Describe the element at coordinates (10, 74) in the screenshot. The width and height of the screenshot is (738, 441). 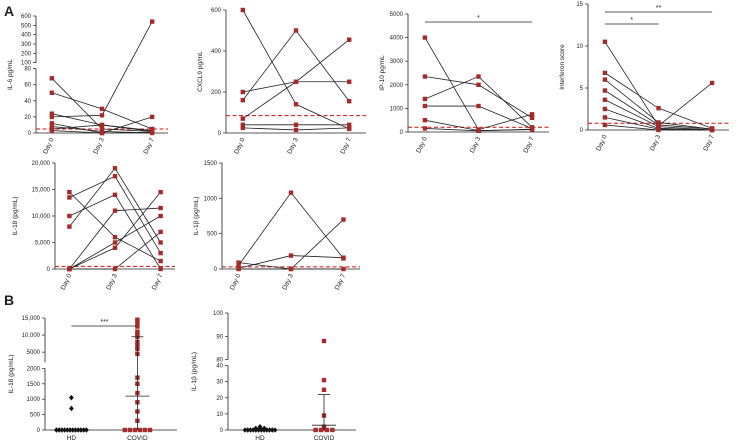
I see `y-axis-title: IL-6 pg/mL` at that location.